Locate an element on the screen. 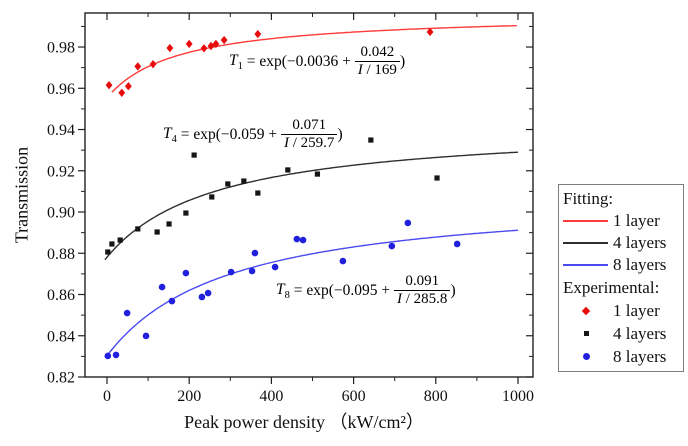  fit-4-layers is located at coordinates (311, 206).